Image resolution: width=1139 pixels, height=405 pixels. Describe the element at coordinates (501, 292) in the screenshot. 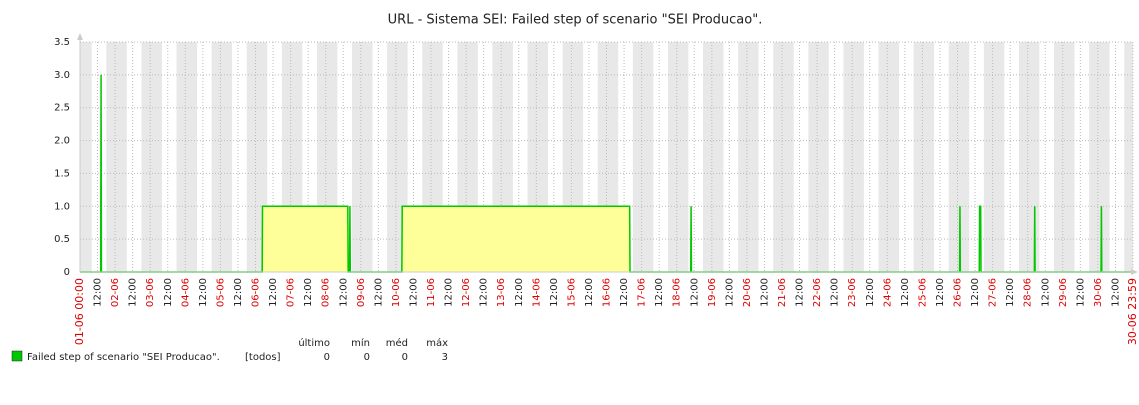

I see `x-tick-label: 13-06` at that location.